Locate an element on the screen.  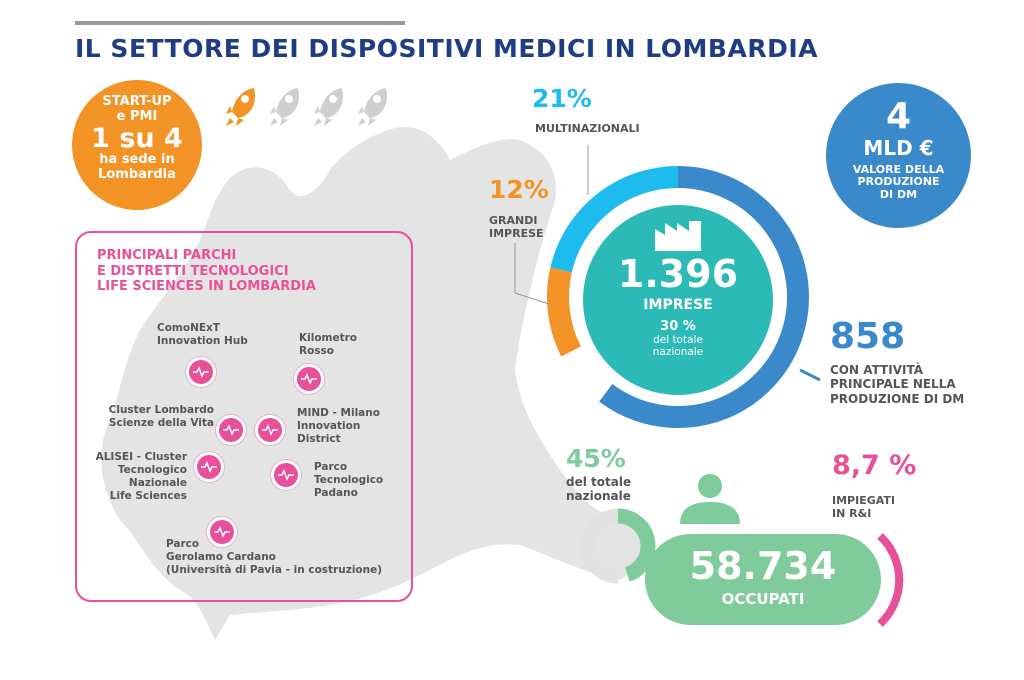
production-value-label: PRODUZIONE is located at coordinates (898, 182).